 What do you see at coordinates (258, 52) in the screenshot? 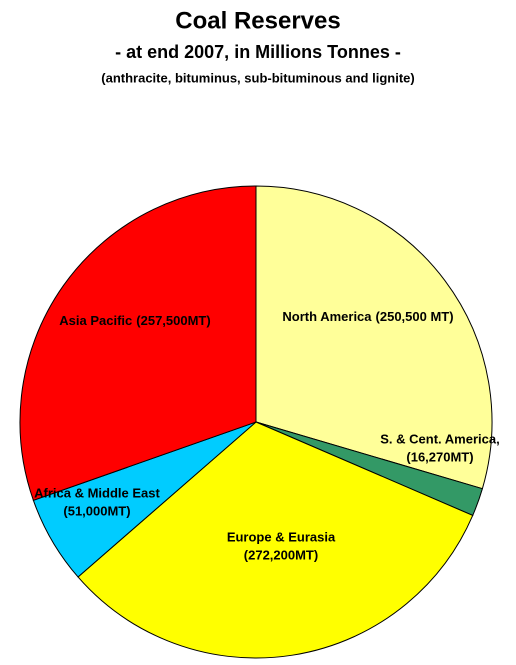
I see `chart-subtitle: - at end 2007, in Millions Tonnes -` at bounding box center [258, 52].